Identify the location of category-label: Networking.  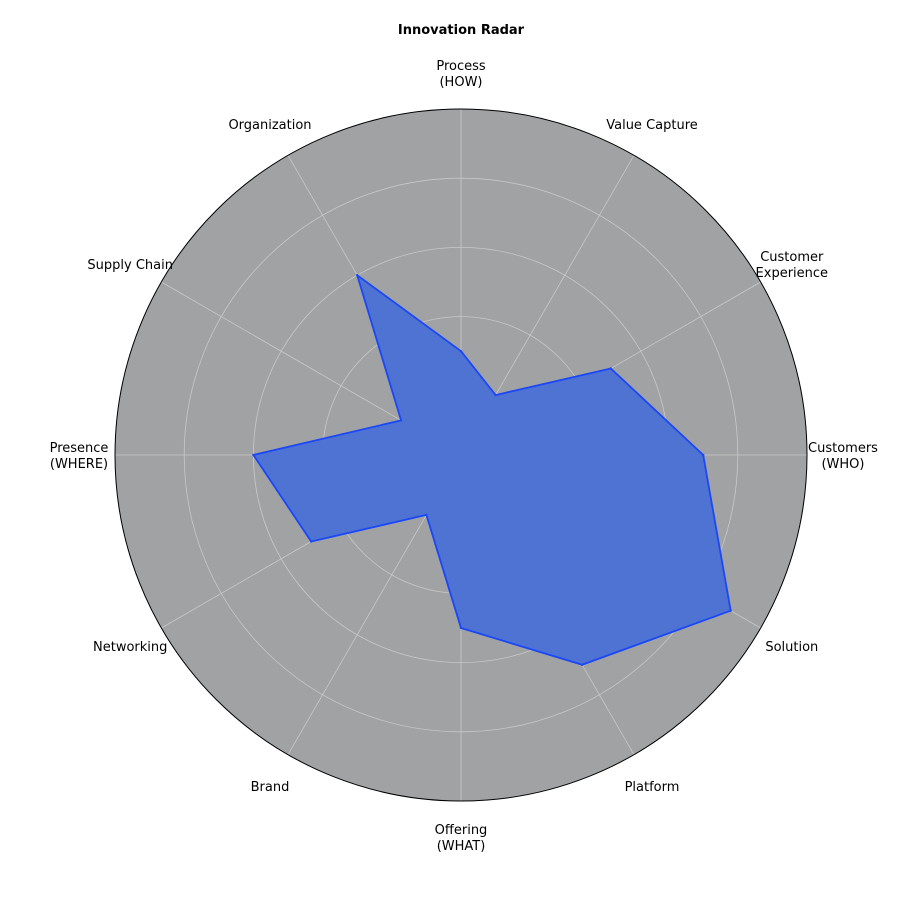
(130, 647).